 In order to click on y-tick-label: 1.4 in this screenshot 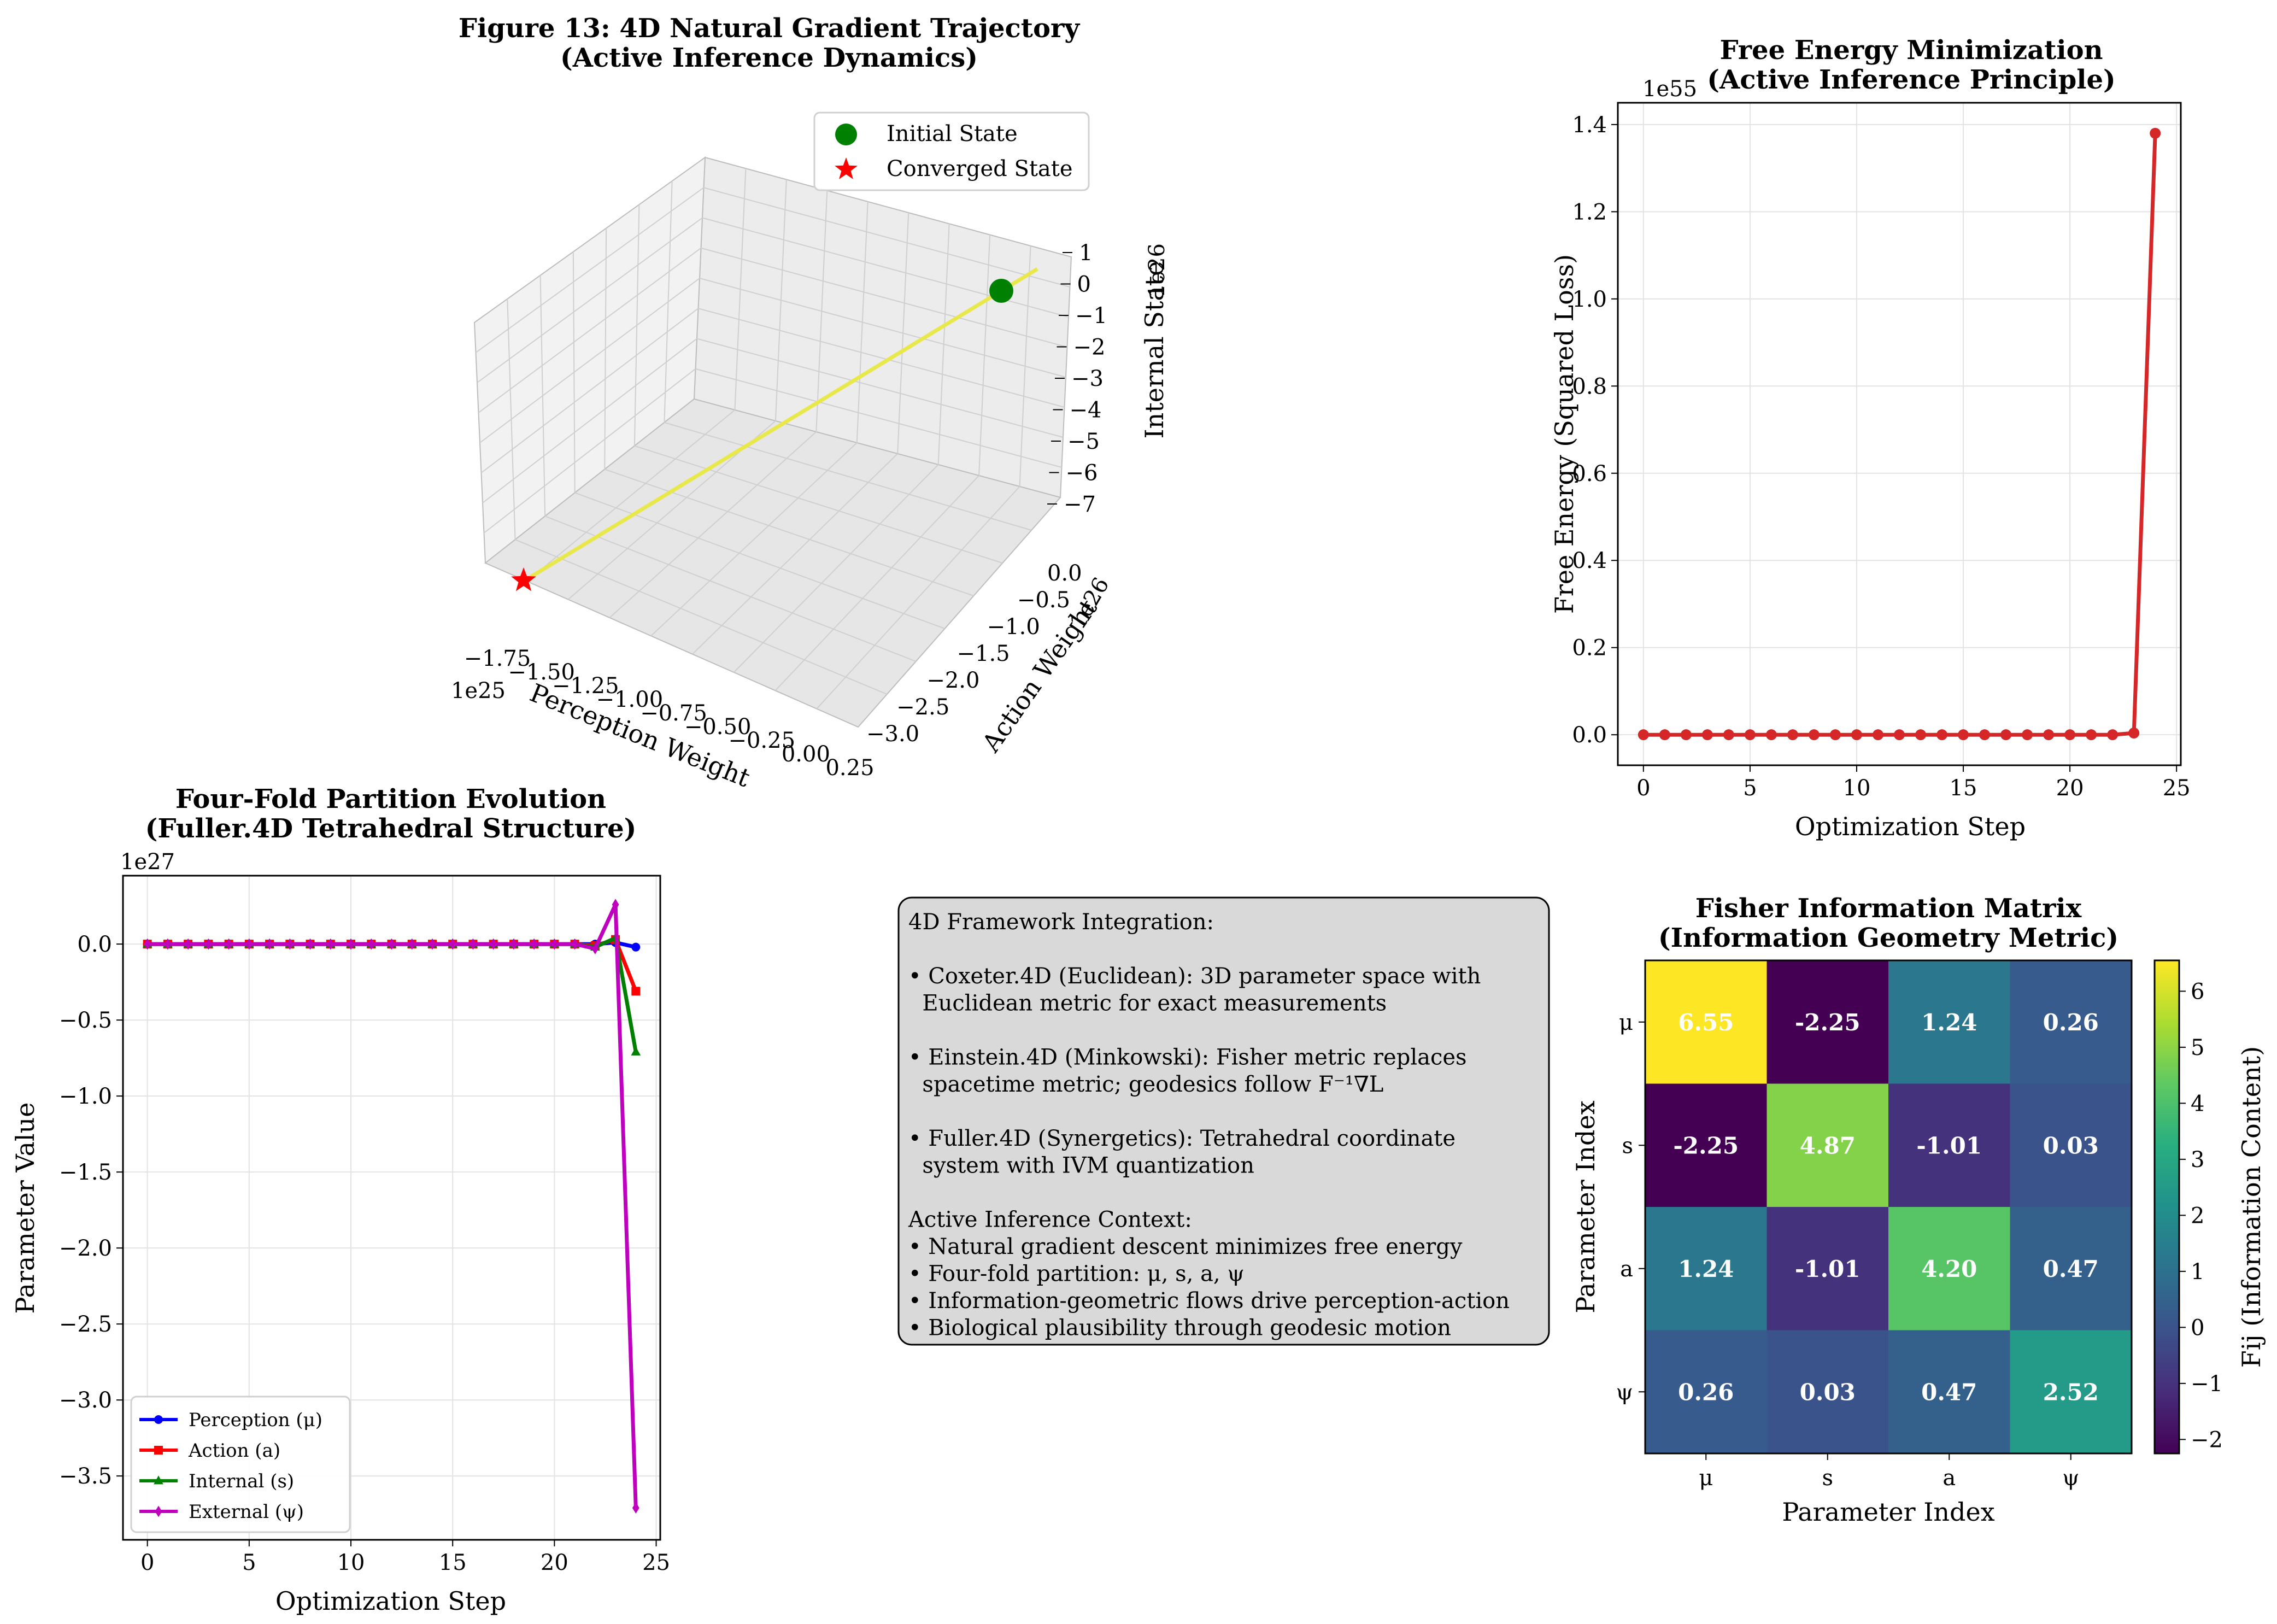, I will do `click(1589, 125)`.